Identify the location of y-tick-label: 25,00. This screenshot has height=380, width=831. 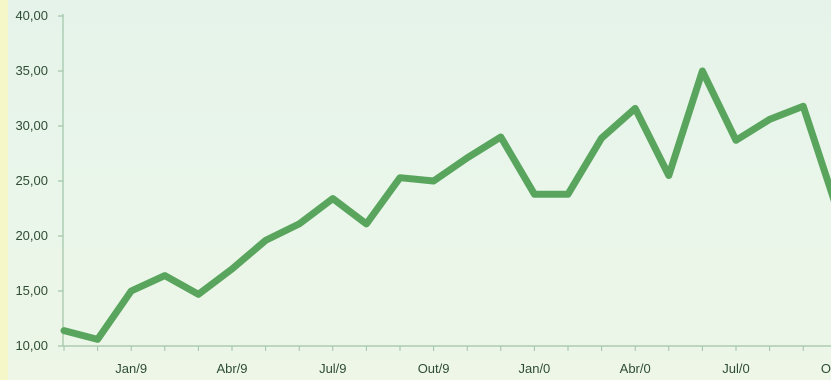
(31, 180).